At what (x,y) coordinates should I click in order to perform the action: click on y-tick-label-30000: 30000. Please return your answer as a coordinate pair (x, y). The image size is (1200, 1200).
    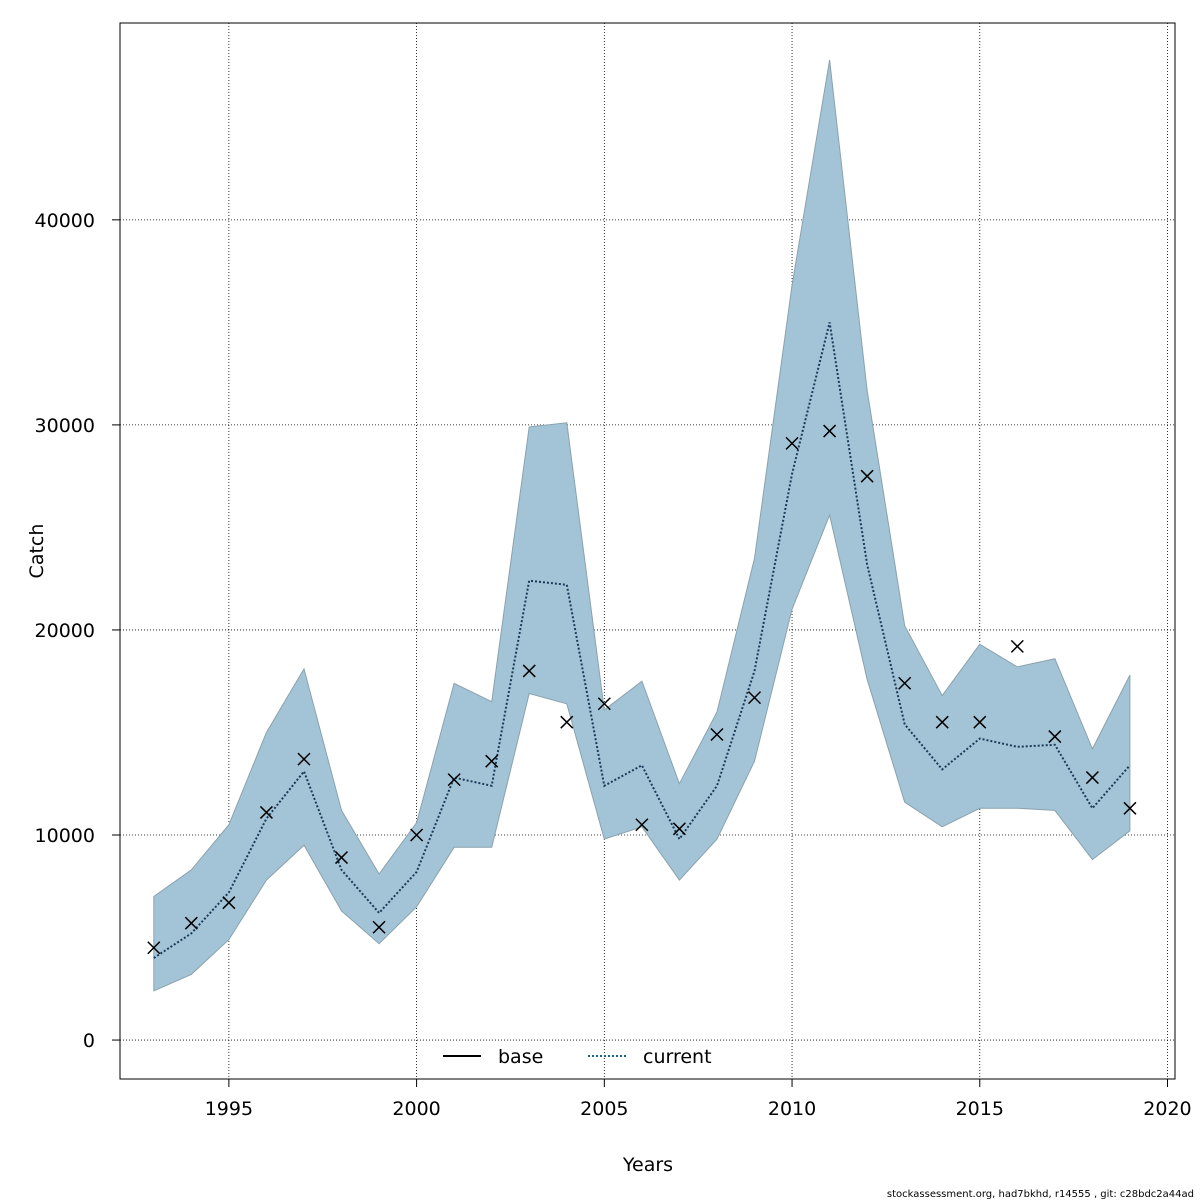
    Looking at the image, I should click on (65, 426).